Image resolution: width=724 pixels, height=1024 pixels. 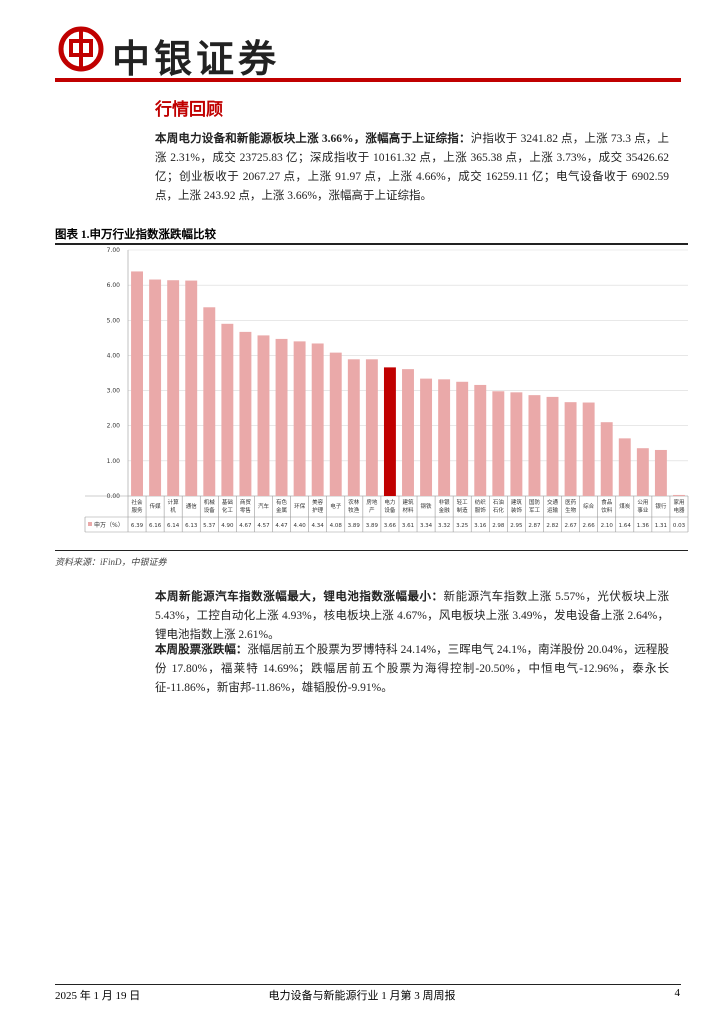 What do you see at coordinates (607, 506) in the screenshot?
I see `x-tick-label: 食品饮料` at bounding box center [607, 506].